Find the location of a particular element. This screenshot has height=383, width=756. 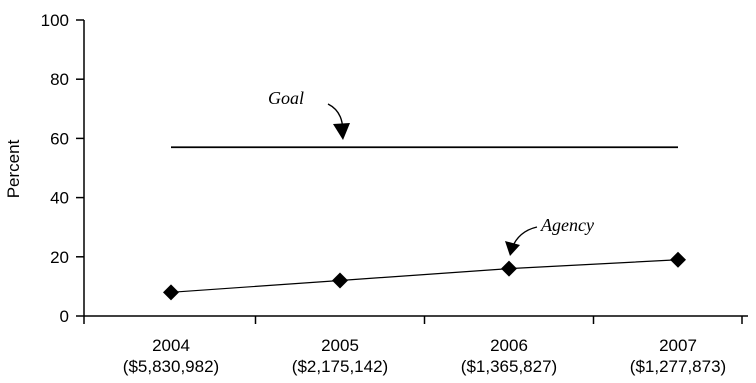

x-tick-label-year: 2005 is located at coordinates (340, 345).